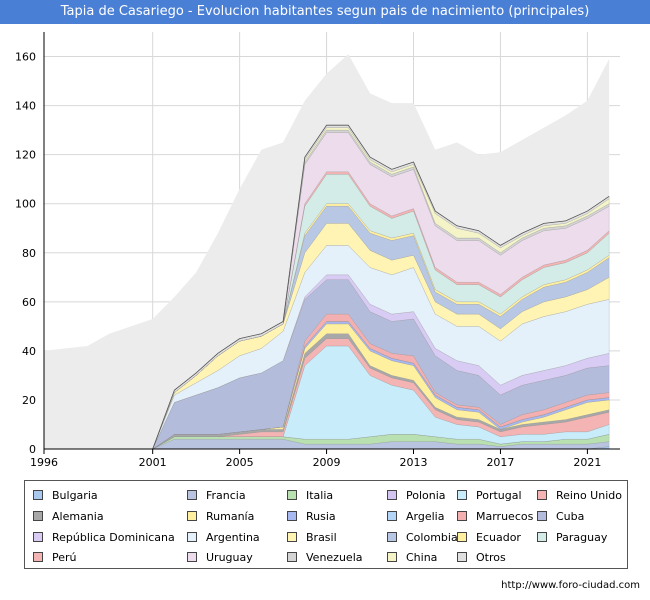 The width and height of the screenshot is (650, 600). What do you see at coordinates (327, 462) in the screenshot?
I see `x-tick-label-2009: 2009` at bounding box center [327, 462].